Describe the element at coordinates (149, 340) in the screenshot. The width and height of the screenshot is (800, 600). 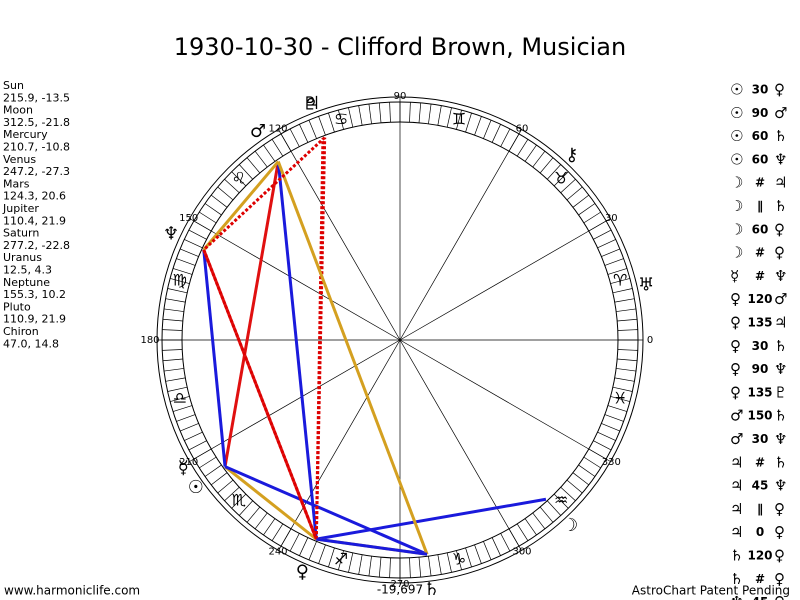
I see `degree-label: 180` at that location.